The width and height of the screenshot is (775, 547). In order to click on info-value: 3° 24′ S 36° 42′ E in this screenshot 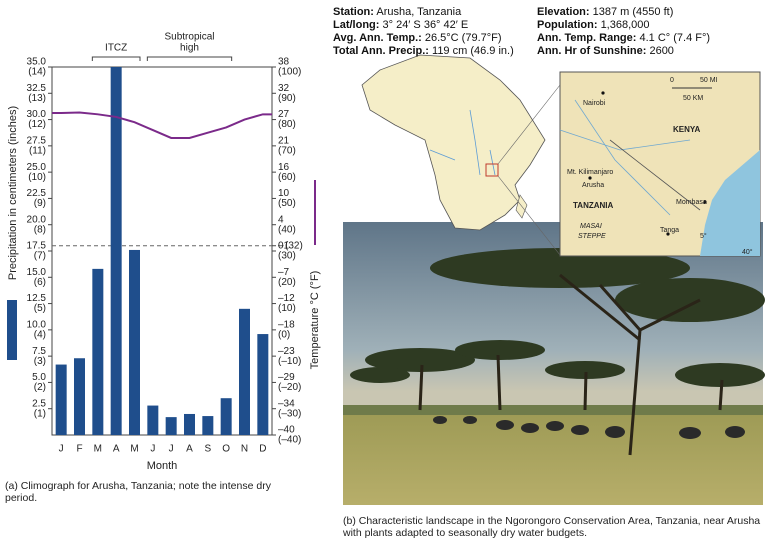, I will do `click(425, 25)`.